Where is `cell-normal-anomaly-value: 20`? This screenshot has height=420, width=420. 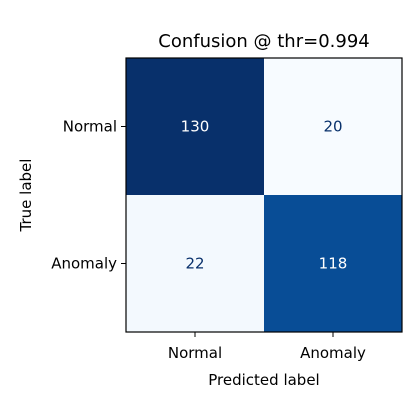
cell-normal-anomaly-value: 20 is located at coordinates (332, 127).